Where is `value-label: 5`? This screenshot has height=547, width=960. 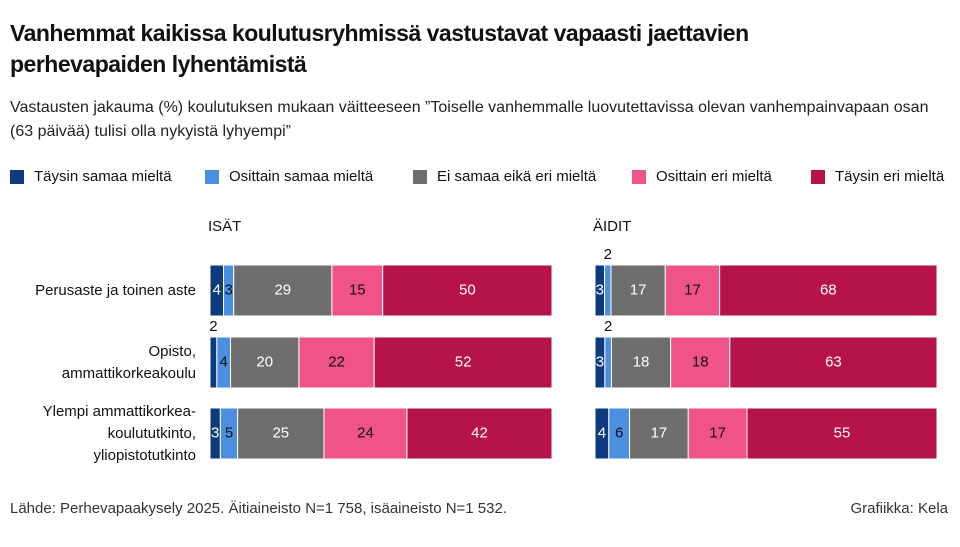
value-label: 5 is located at coordinates (229, 432).